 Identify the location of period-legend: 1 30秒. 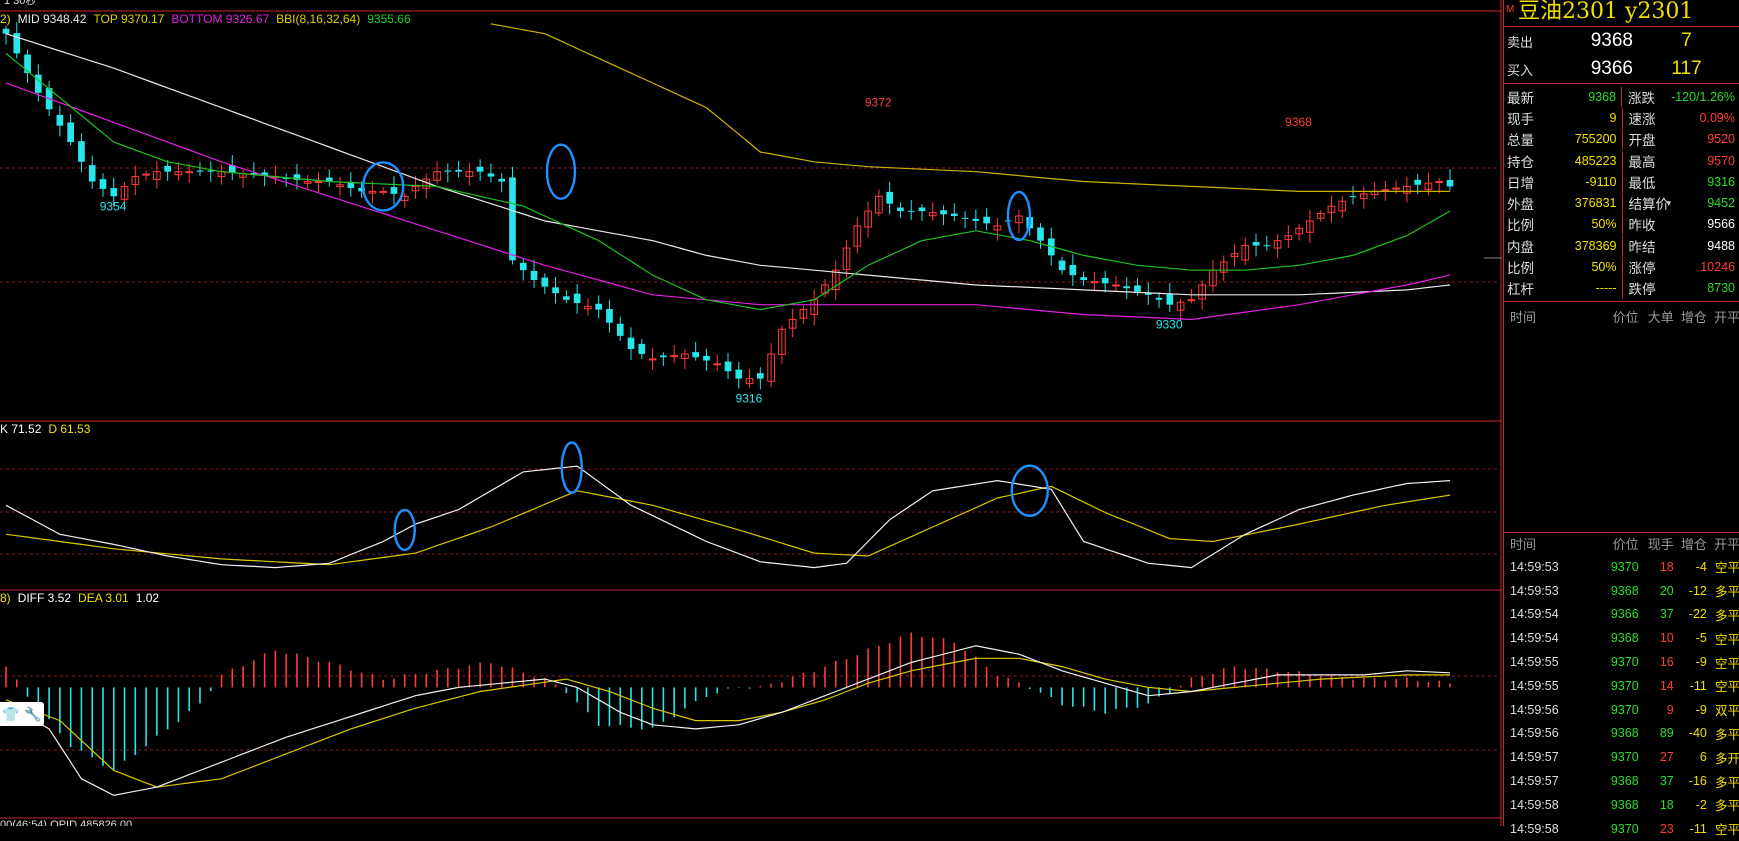
(20, 4).